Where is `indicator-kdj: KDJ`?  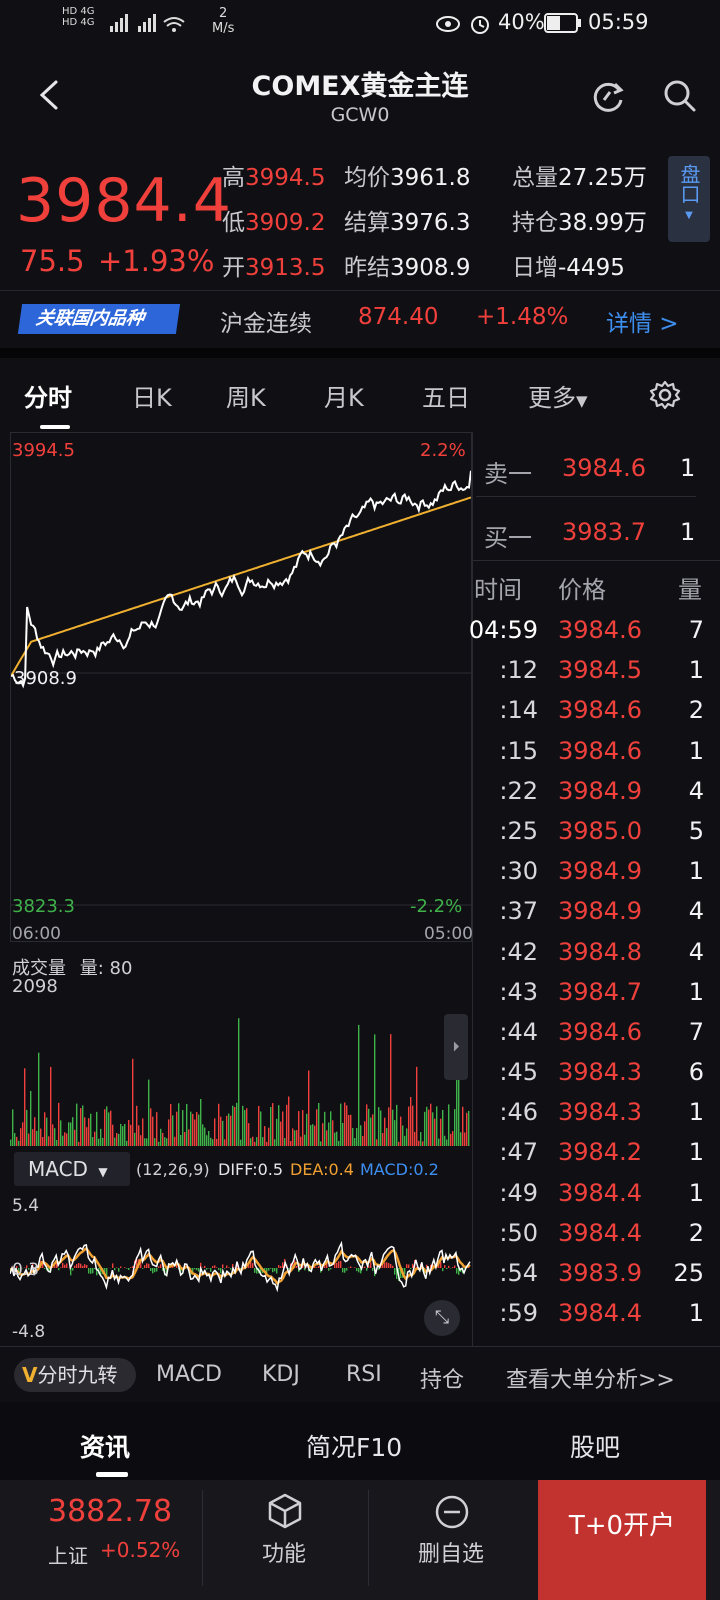
indicator-kdj: KDJ is located at coordinates (281, 1374).